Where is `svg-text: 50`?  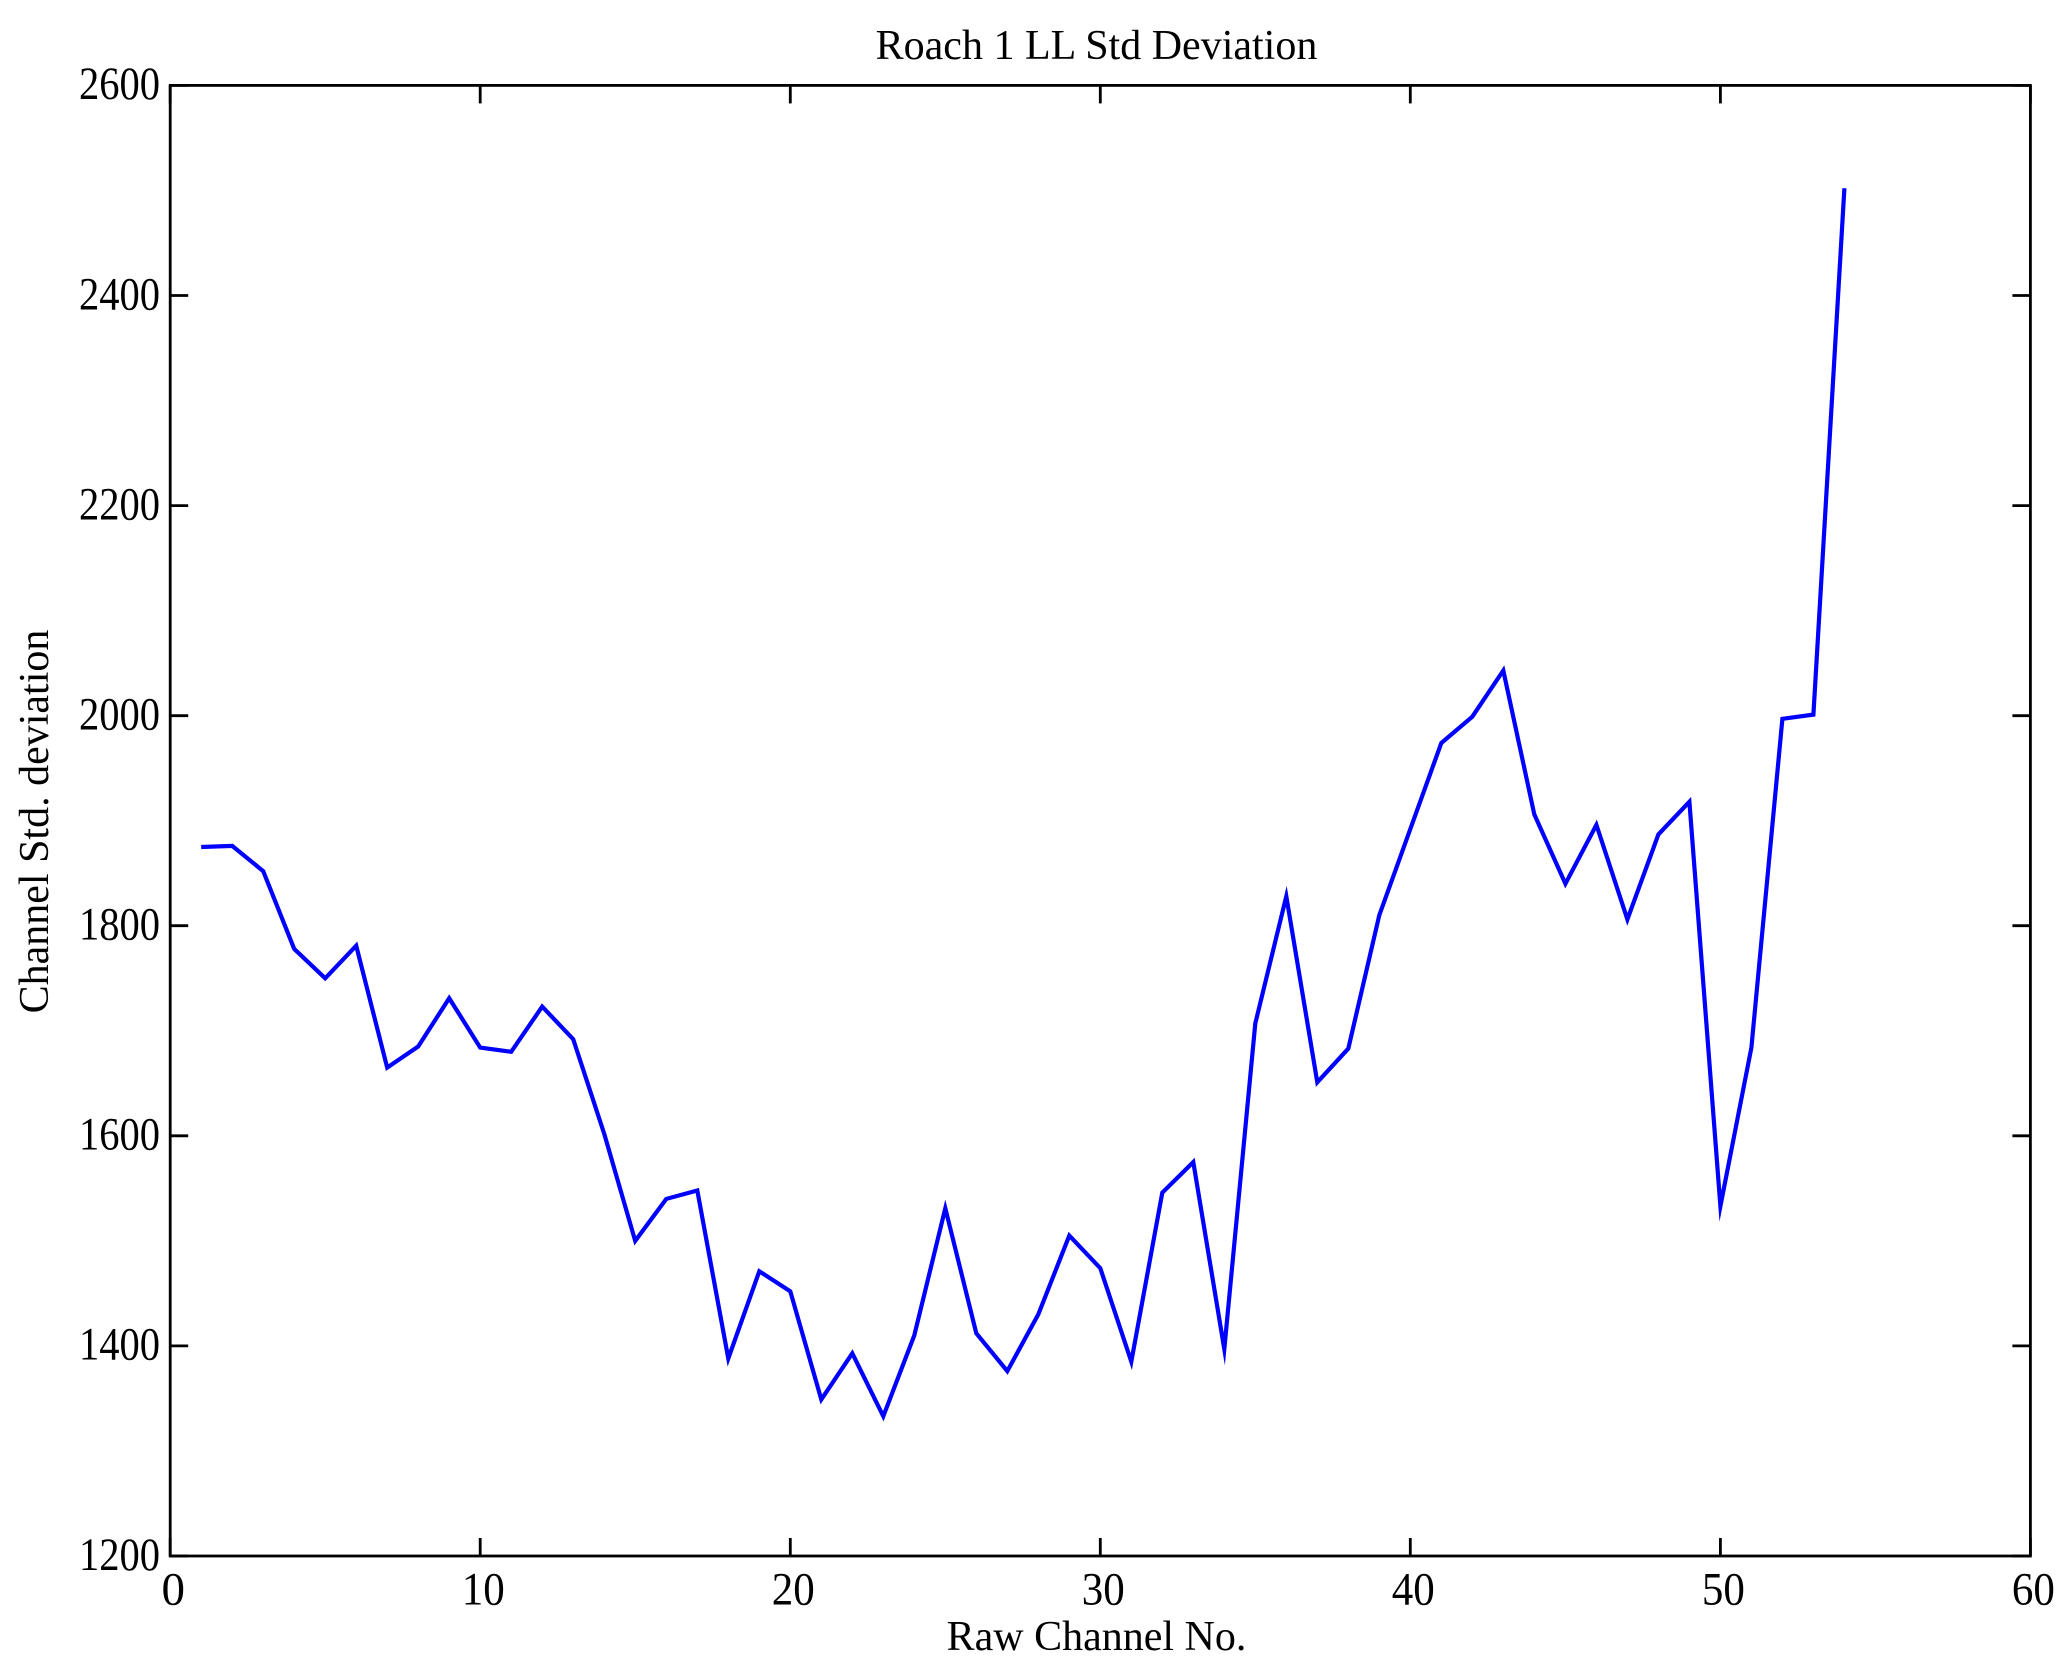
svg-text: 50 is located at coordinates (1723, 1590).